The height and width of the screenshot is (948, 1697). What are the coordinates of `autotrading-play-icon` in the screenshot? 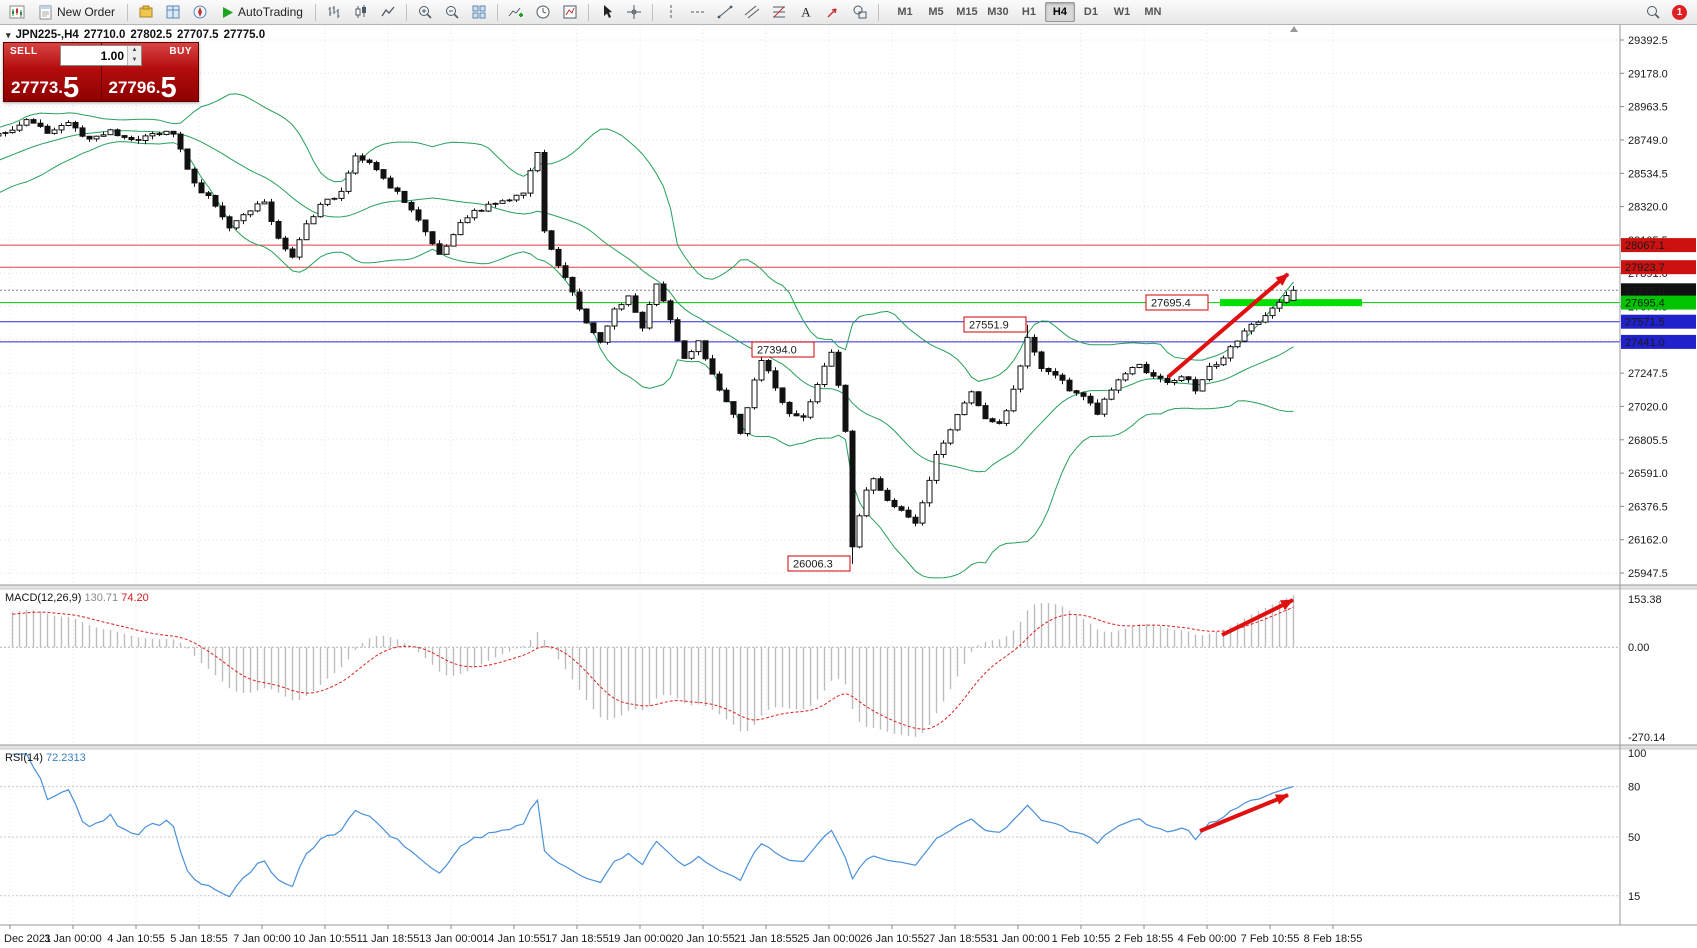 It's located at (228, 12).